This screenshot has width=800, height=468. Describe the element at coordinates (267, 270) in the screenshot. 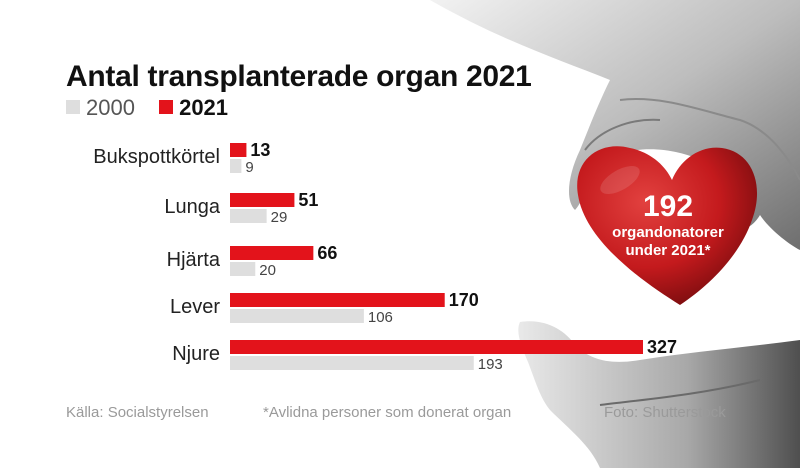

I see `value-label-2000: 20` at that location.